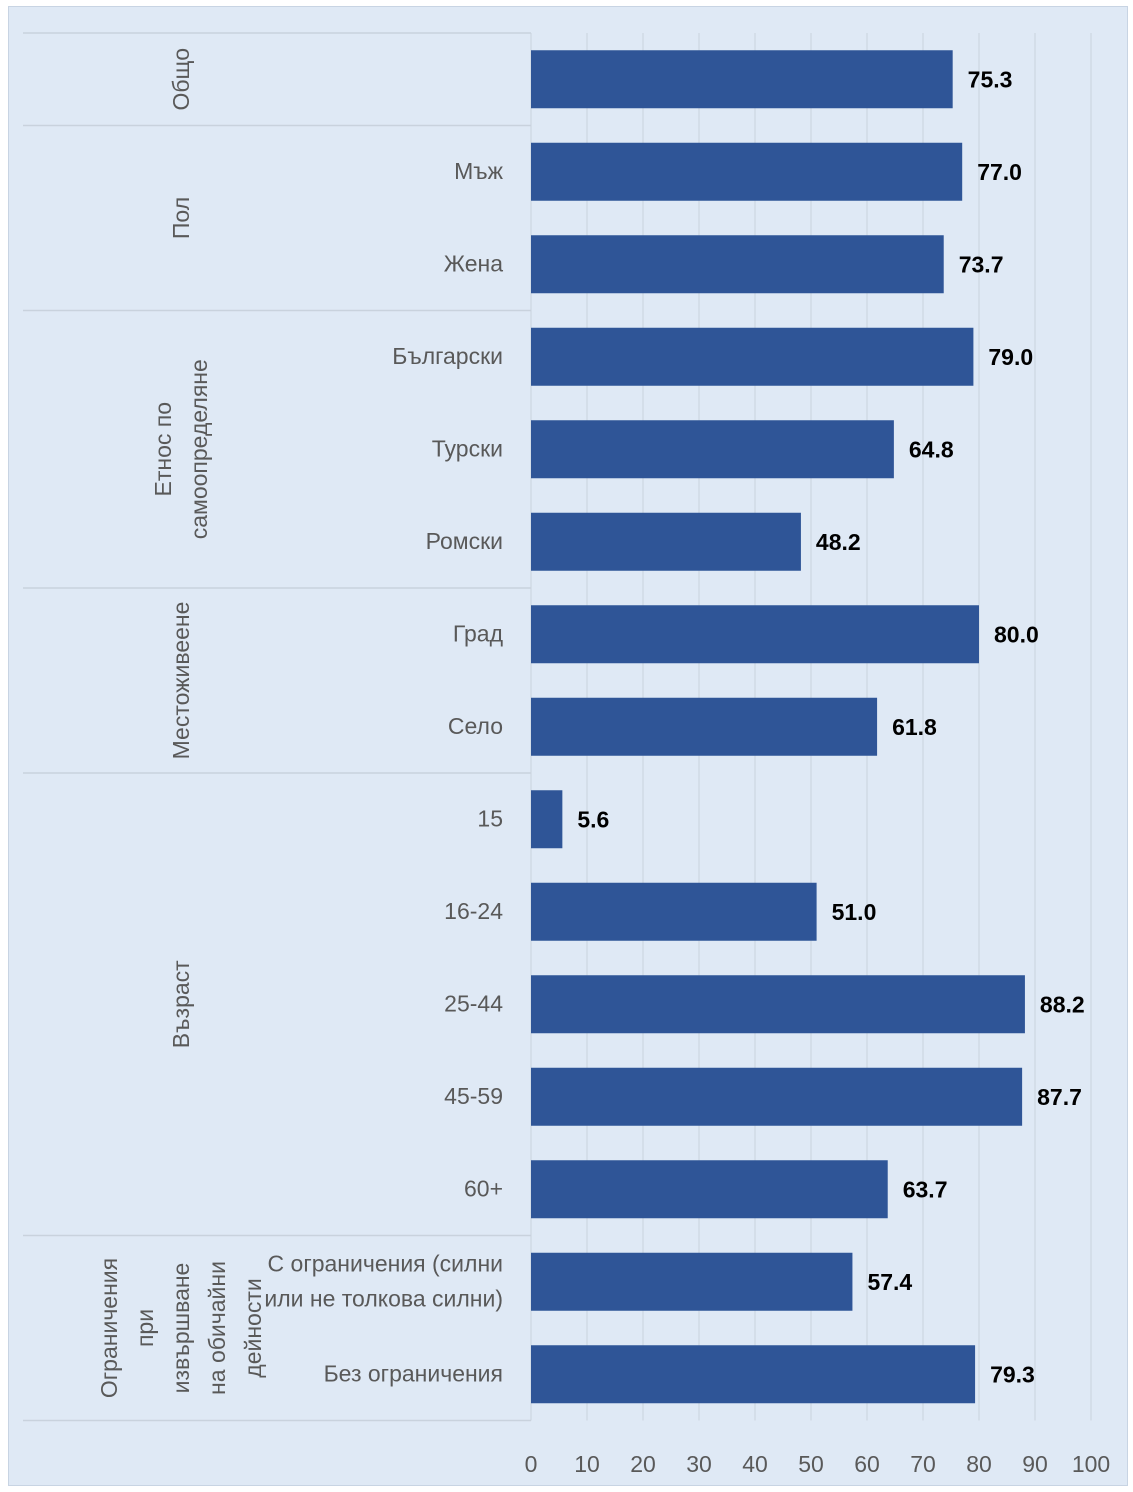 This screenshot has width=1133, height=1492. I want to click on data-label: 51.0, so click(854, 912).